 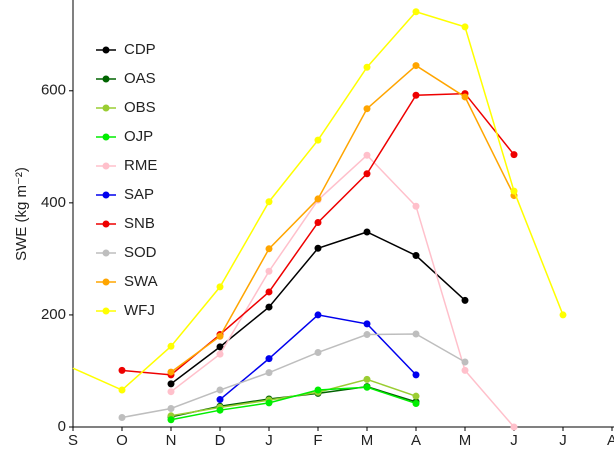 I want to click on legend-label: CDP, so click(x=140, y=49).